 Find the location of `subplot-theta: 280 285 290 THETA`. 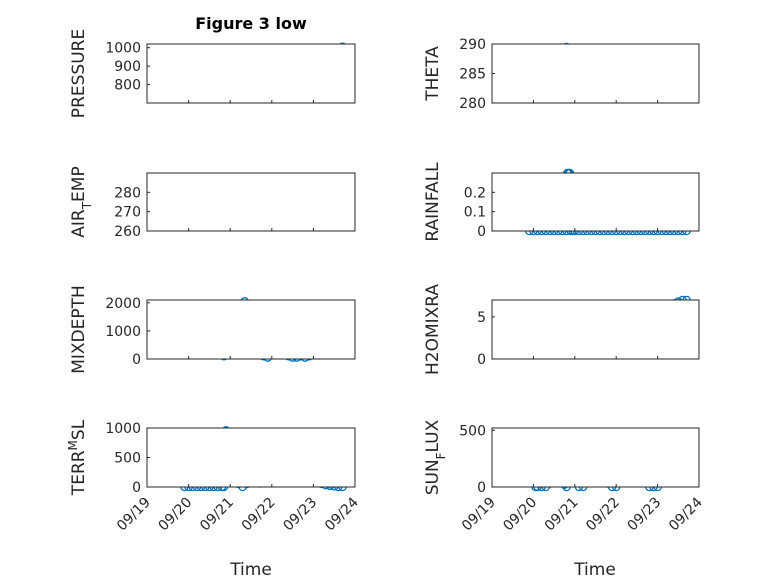

subplot-theta: 280 285 290 THETA is located at coordinates (561, 74).